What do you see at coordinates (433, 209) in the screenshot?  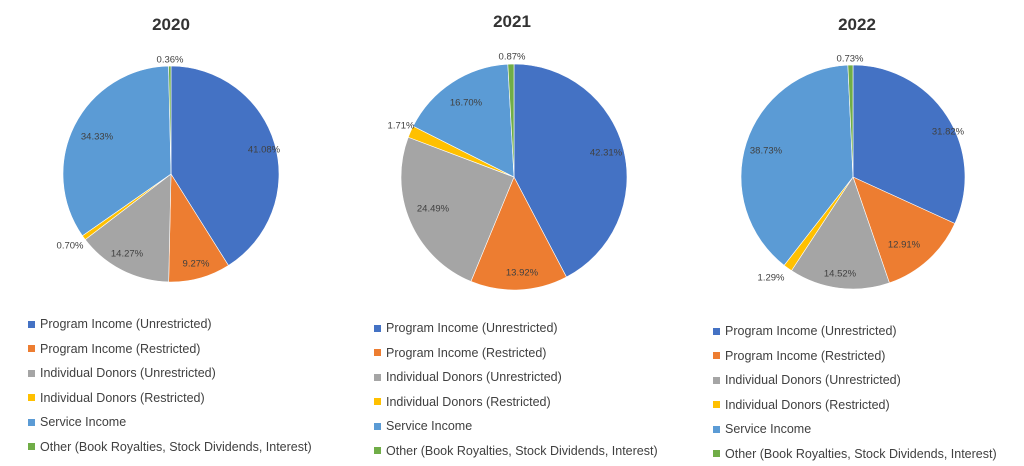 I see `data-label-2021-donors-unrestricted: 24.49%` at bounding box center [433, 209].